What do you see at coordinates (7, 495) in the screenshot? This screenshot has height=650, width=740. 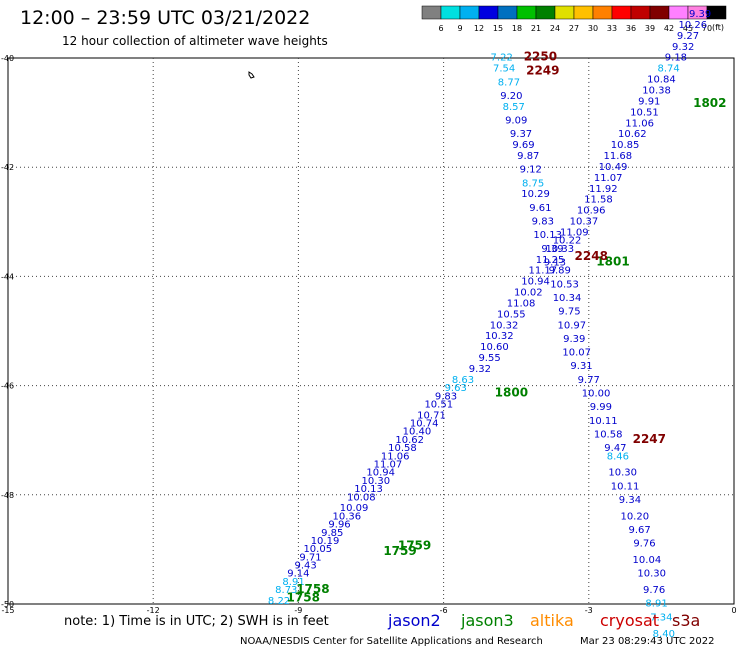 I see `y-tick-label: -48` at bounding box center [7, 495].